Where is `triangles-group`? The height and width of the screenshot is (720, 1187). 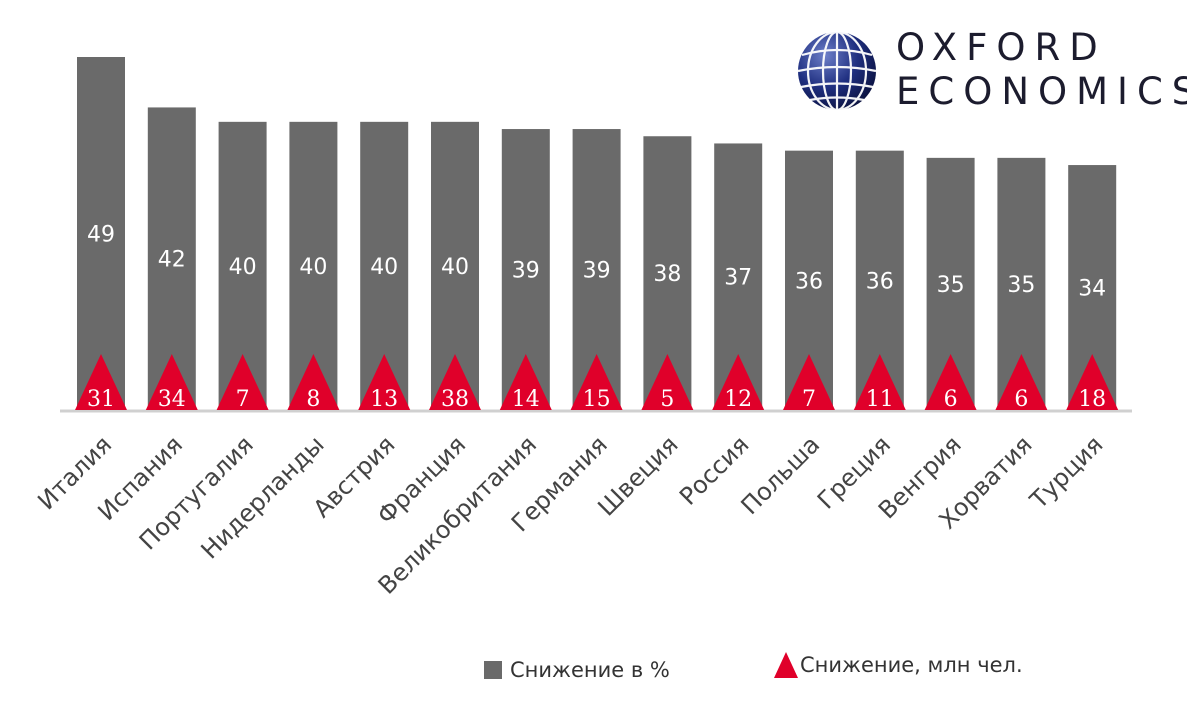
triangles-group is located at coordinates (597, 382).